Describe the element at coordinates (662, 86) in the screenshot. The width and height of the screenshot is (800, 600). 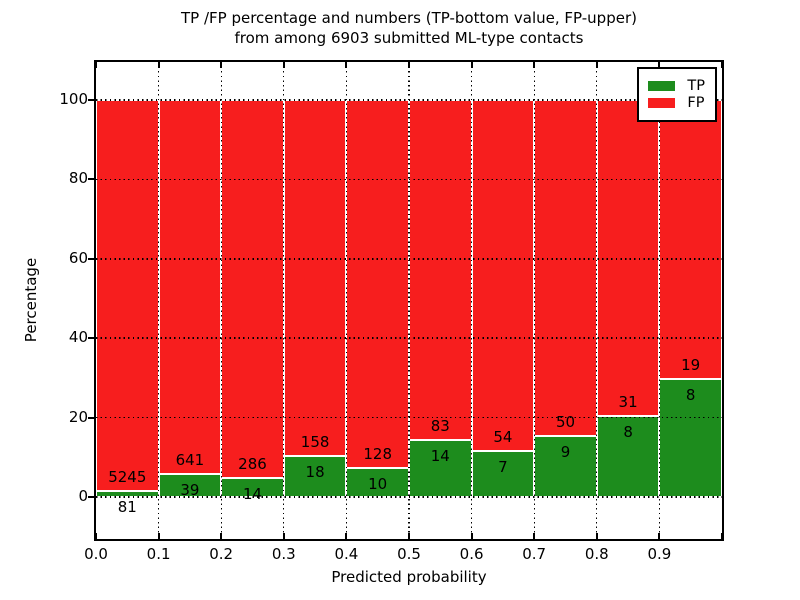
I see `tp-legend-swatch-icon` at that location.